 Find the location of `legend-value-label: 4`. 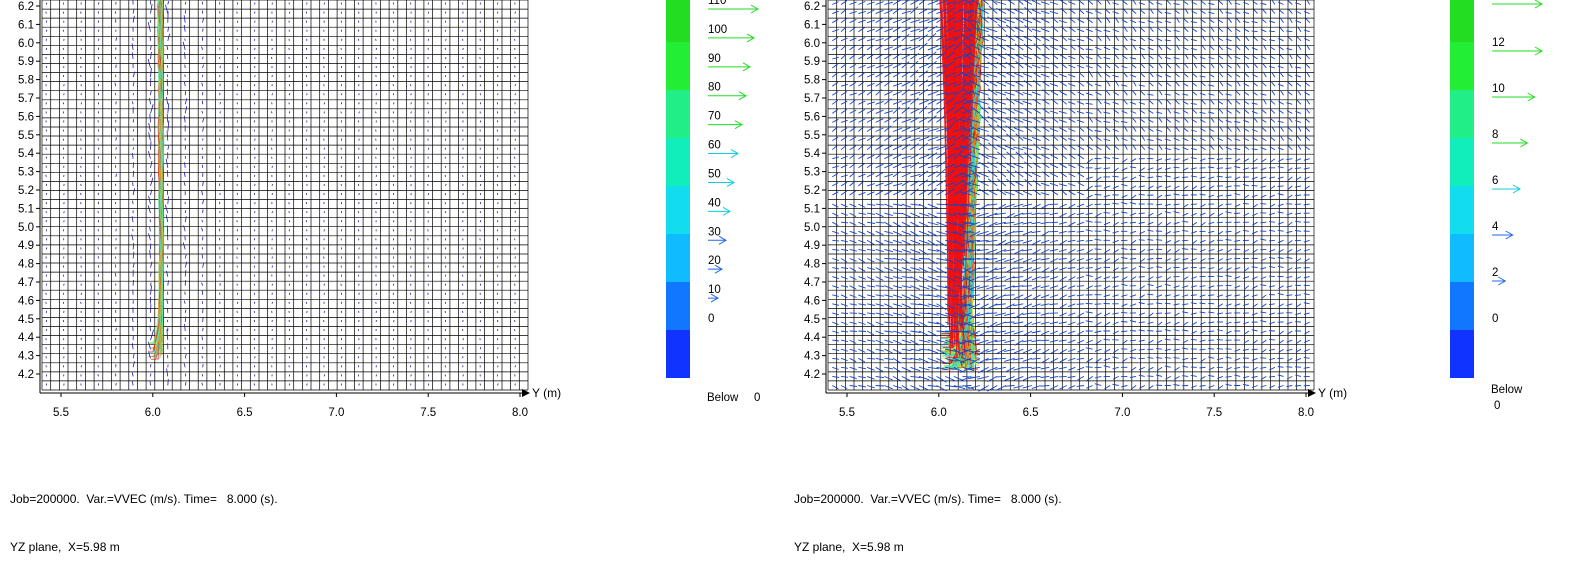

legend-value-label: 4 is located at coordinates (1495, 227).